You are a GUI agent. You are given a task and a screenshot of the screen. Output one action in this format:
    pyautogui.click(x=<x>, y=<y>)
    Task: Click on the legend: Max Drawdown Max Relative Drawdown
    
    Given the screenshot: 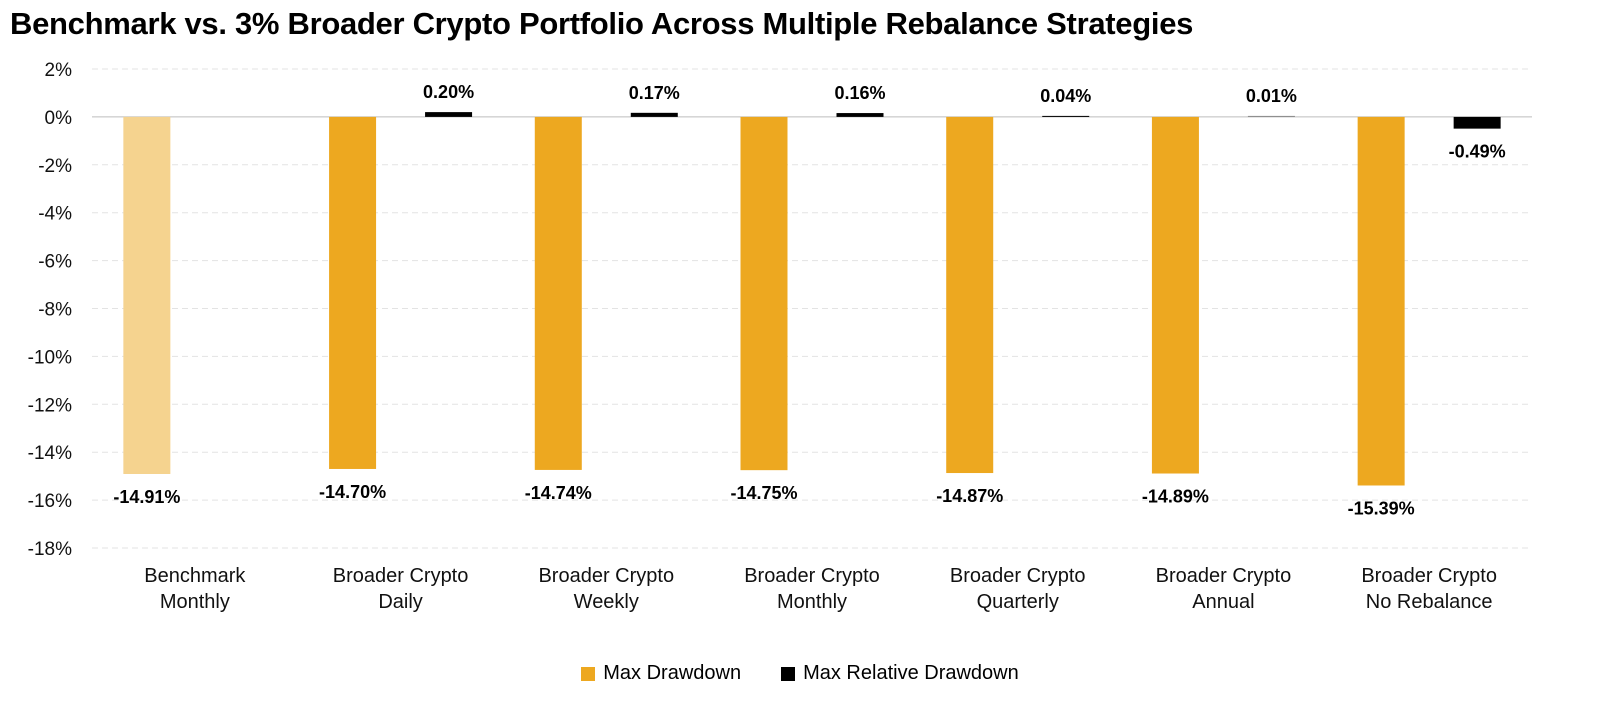 What is the action you would take?
    pyautogui.click(x=800, y=673)
    